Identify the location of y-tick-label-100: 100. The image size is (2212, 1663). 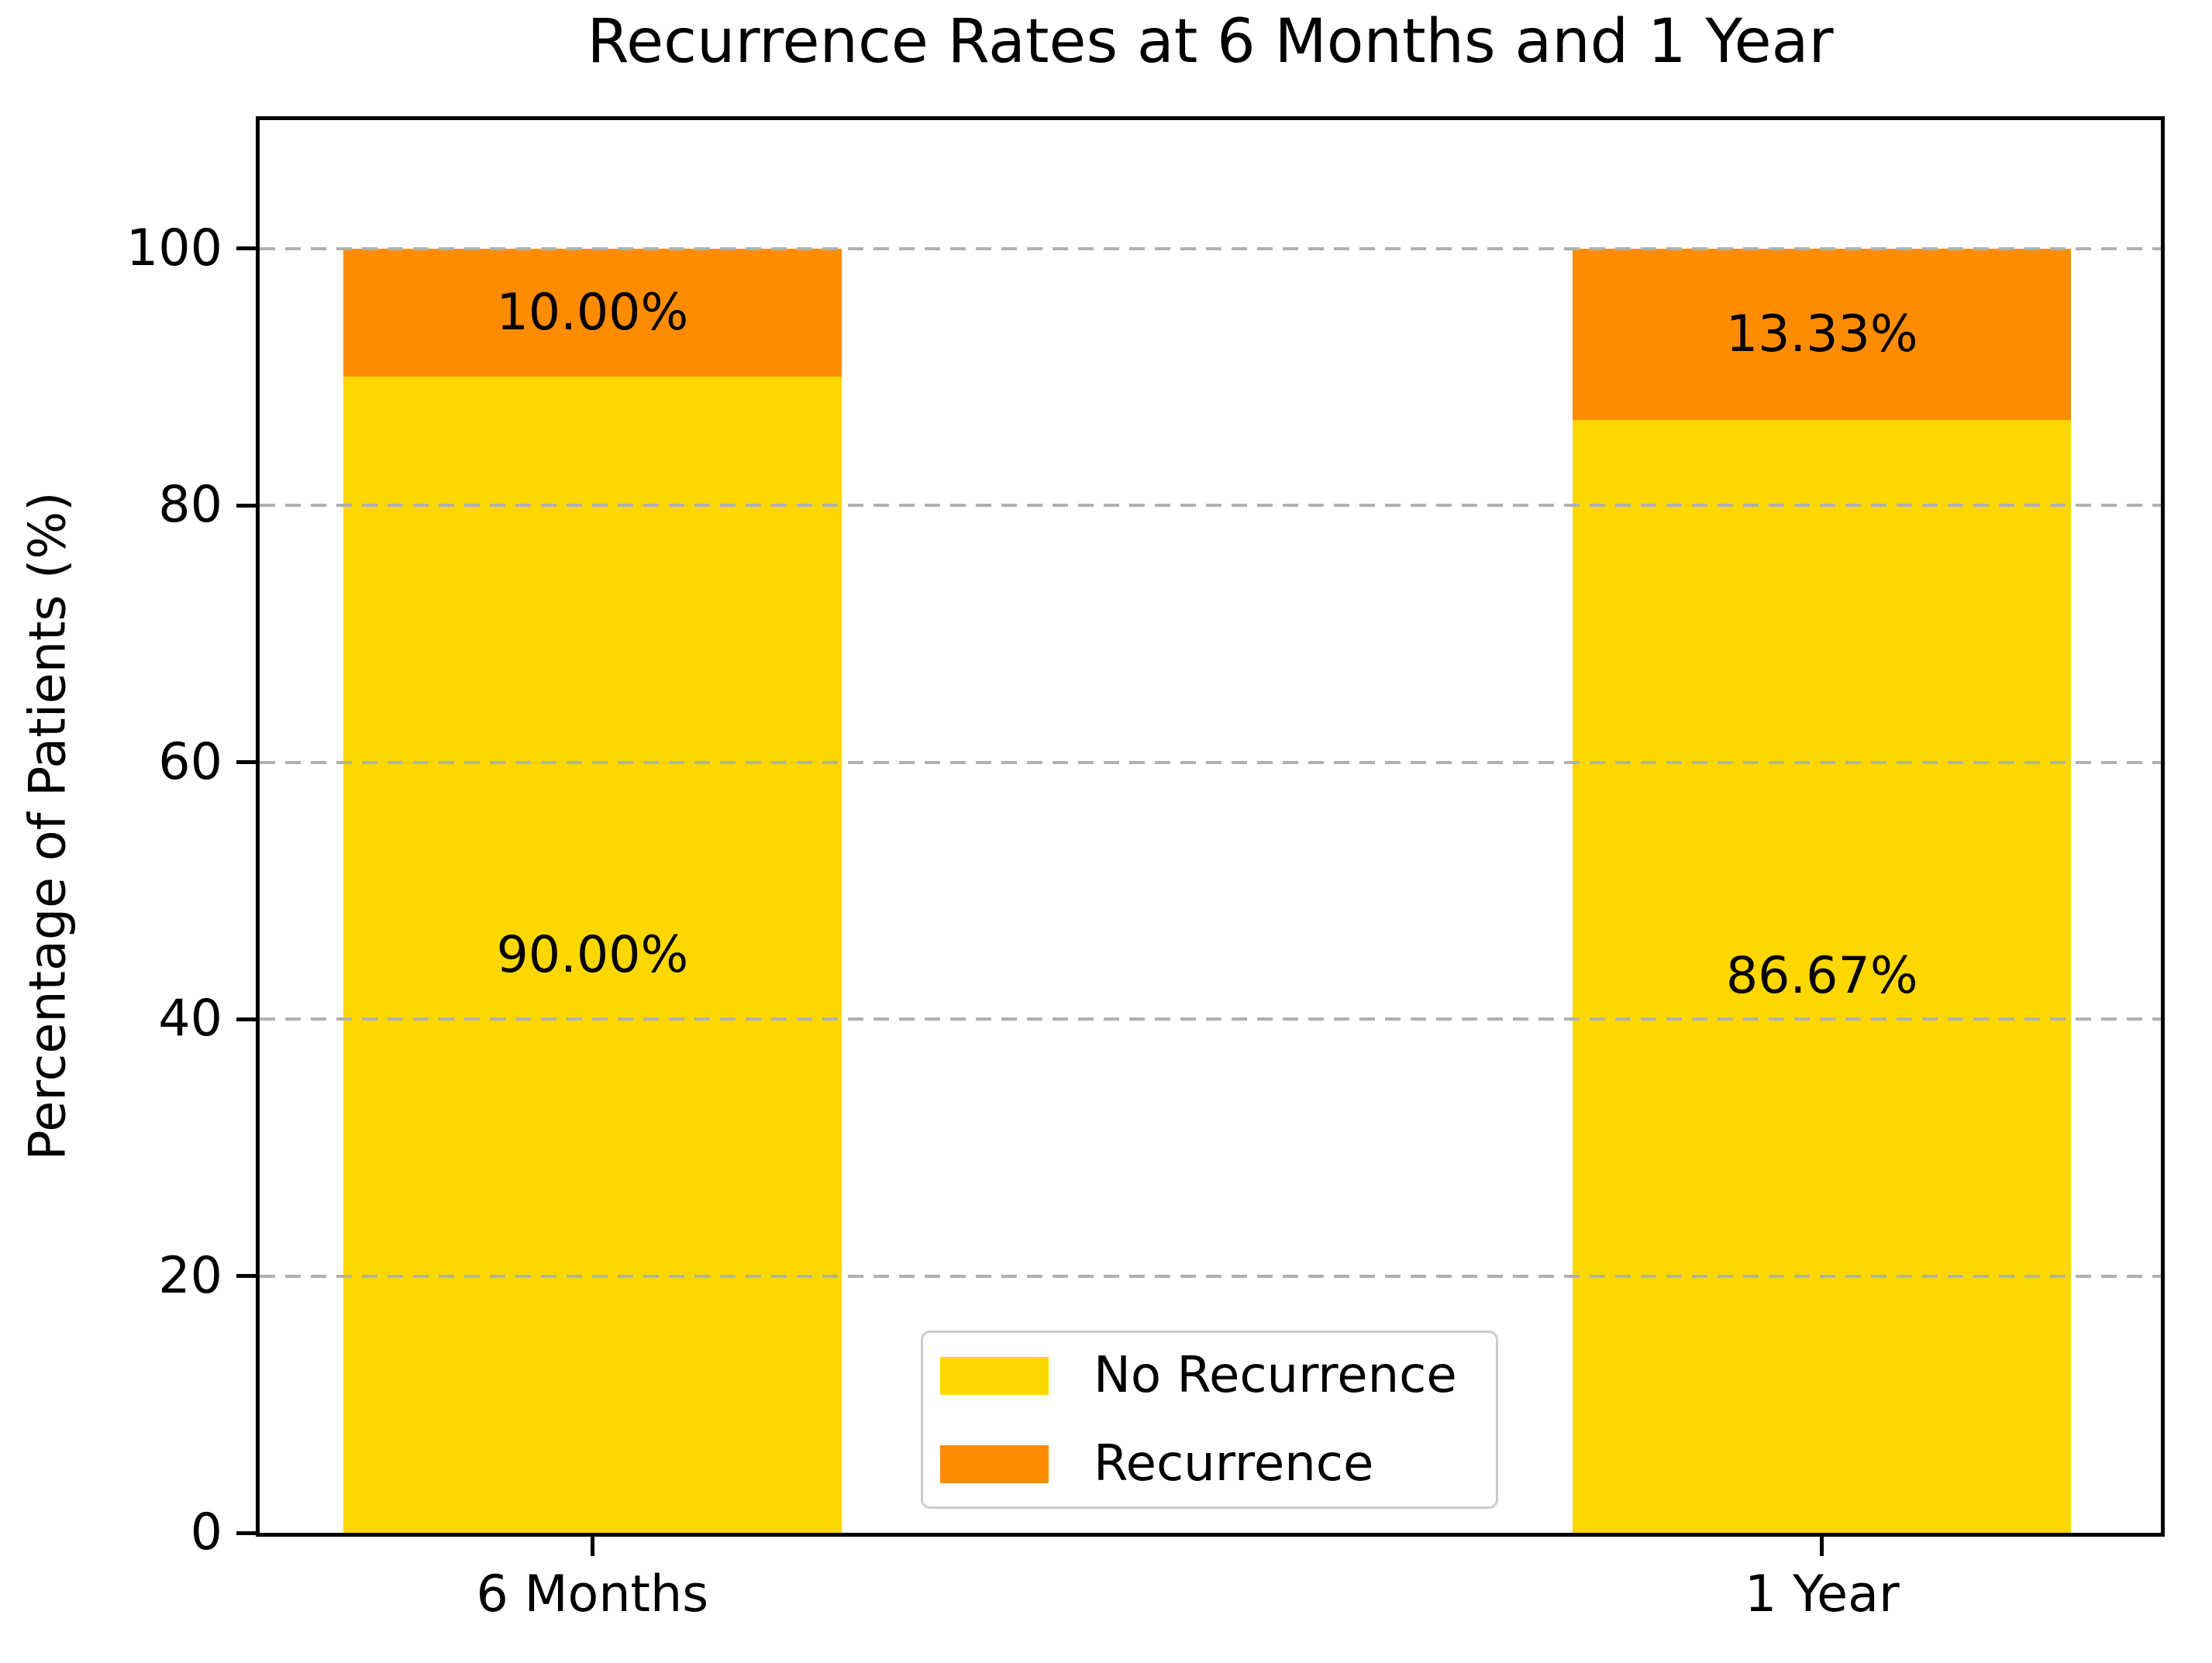
(174, 248).